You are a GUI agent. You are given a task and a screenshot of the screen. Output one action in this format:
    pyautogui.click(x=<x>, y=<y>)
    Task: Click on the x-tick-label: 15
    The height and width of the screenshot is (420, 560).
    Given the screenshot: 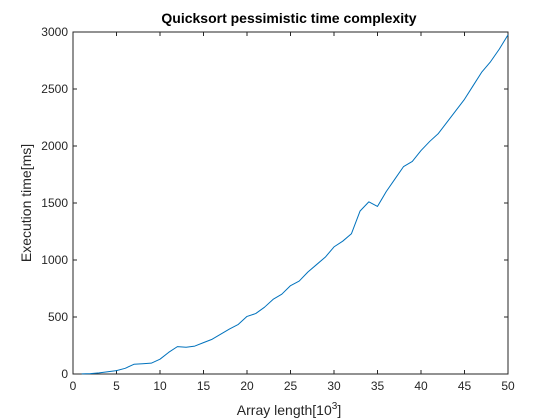 What is the action you would take?
    pyautogui.click(x=204, y=386)
    